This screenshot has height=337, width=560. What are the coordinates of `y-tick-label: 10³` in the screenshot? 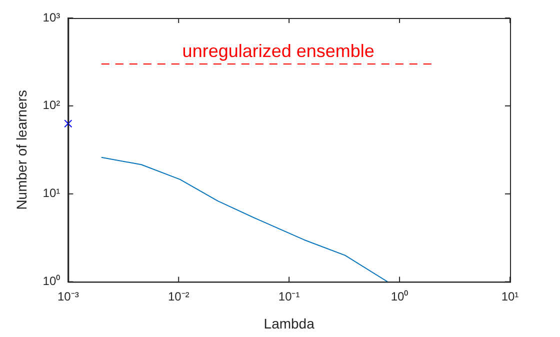 It's located at (51, 17).